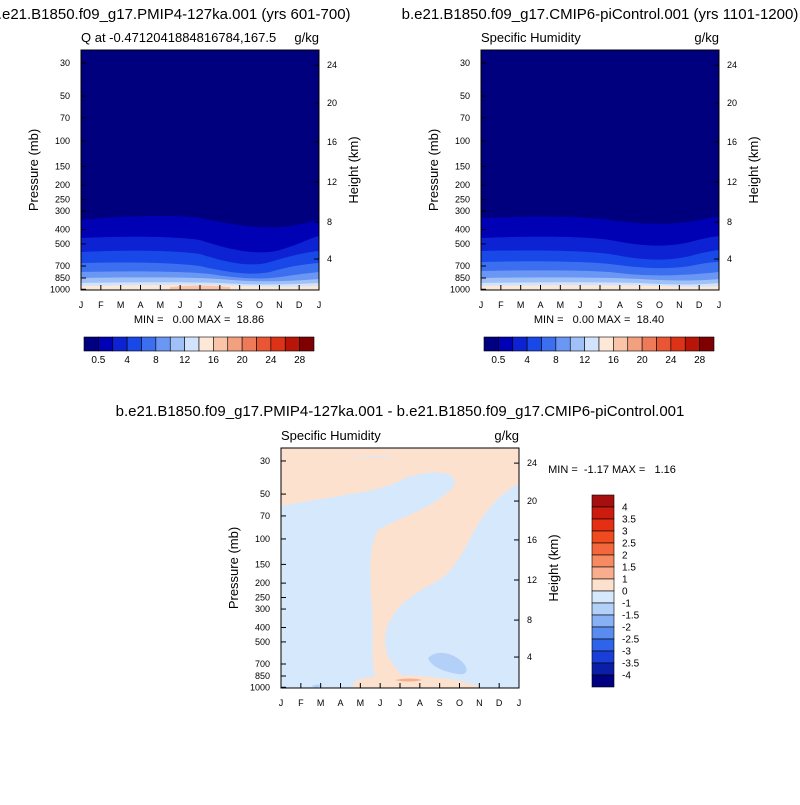 The image size is (800, 805). What do you see at coordinates (612, 470) in the screenshot?
I see `panel-3-stats: MIN = -1.17 MAX = 1.16` at bounding box center [612, 470].